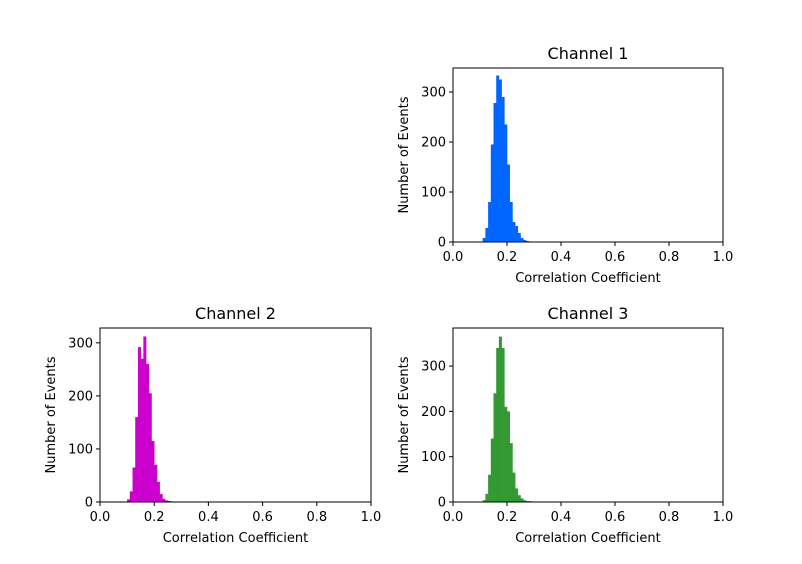 The width and height of the screenshot is (802, 564). I want to click on chart-title: Channel 1, so click(588, 53).